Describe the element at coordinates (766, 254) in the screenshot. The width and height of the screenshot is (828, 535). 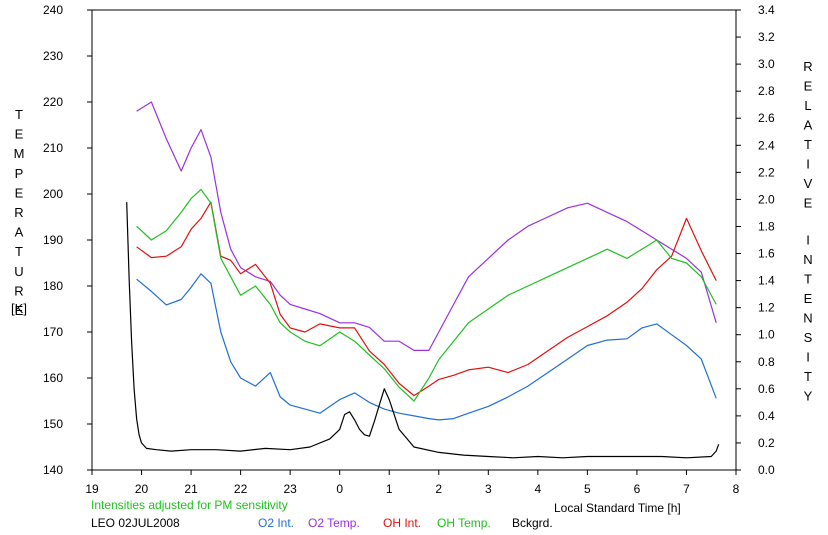
I see `y-right-tick-label: 1.6` at that location.